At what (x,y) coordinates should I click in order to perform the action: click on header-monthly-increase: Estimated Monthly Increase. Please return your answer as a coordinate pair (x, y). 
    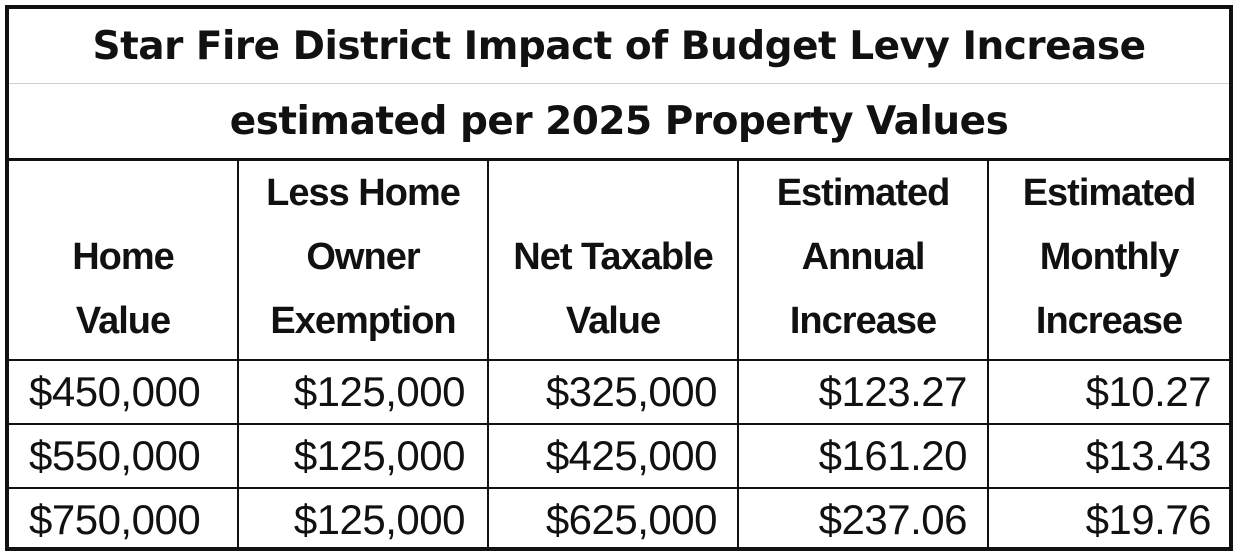
    Looking at the image, I should click on (1109, 260).